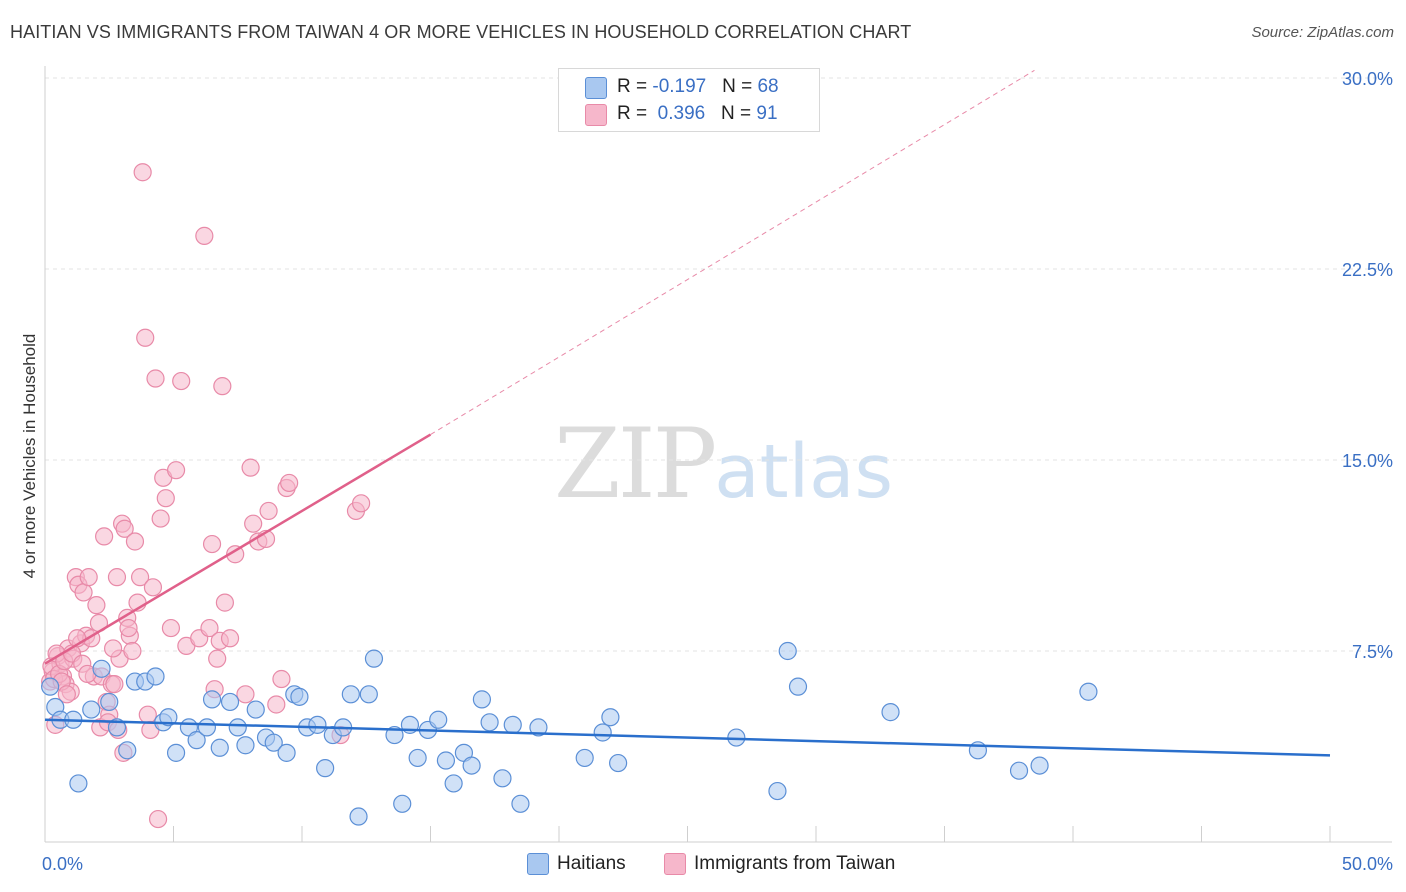 The width and height of the screenshot is (1406, 892). I want to click on legend-n-value: 68, so click(768, 86).